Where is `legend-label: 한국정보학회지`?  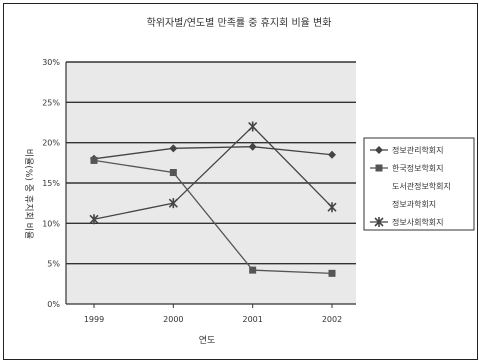
legend-label: 한국정보학회지 is located at coordinates (418, 168).